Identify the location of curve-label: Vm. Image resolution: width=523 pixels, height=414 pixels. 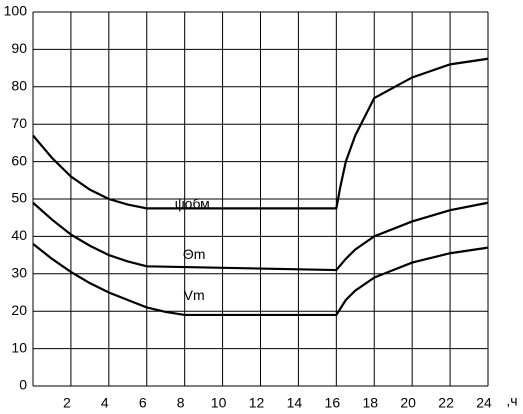
(194, 295).